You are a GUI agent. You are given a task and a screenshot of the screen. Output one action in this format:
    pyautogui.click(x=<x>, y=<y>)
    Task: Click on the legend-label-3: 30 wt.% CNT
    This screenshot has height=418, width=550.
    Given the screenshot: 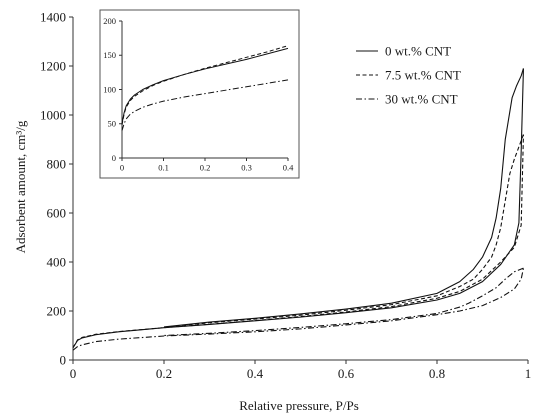 What is the action you would take?
    pyautogui.click(x=421, y=99)
    